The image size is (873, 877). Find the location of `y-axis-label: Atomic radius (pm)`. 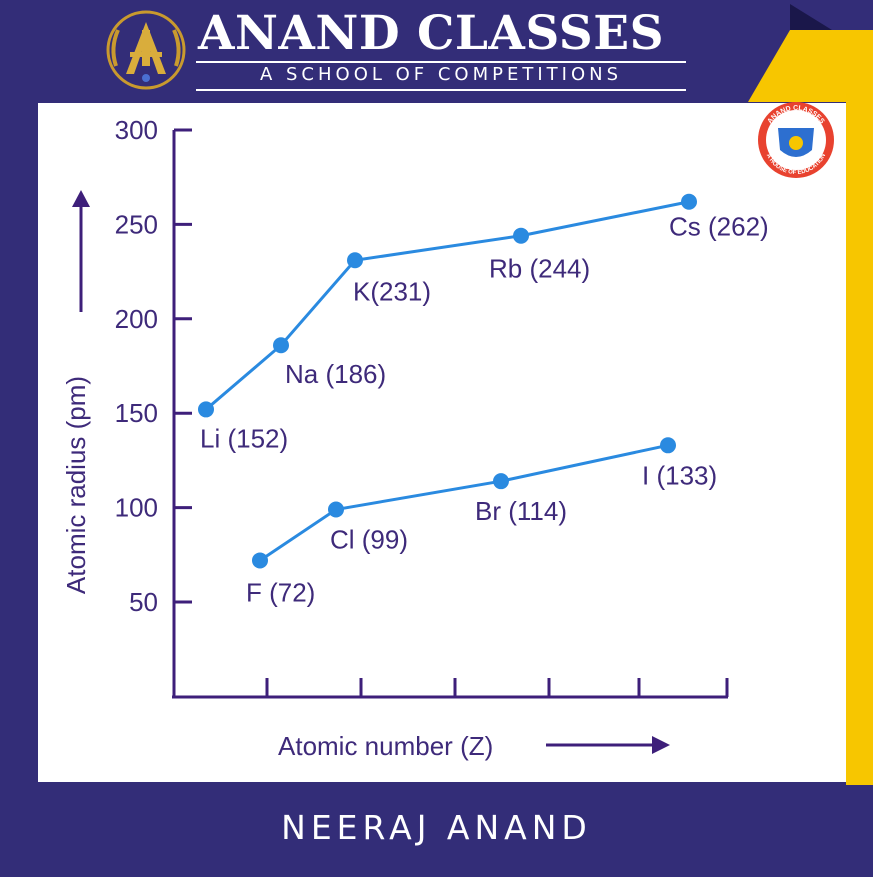

y-axis-label: Atomic radius (pm) is located at coordinates (76, 485).